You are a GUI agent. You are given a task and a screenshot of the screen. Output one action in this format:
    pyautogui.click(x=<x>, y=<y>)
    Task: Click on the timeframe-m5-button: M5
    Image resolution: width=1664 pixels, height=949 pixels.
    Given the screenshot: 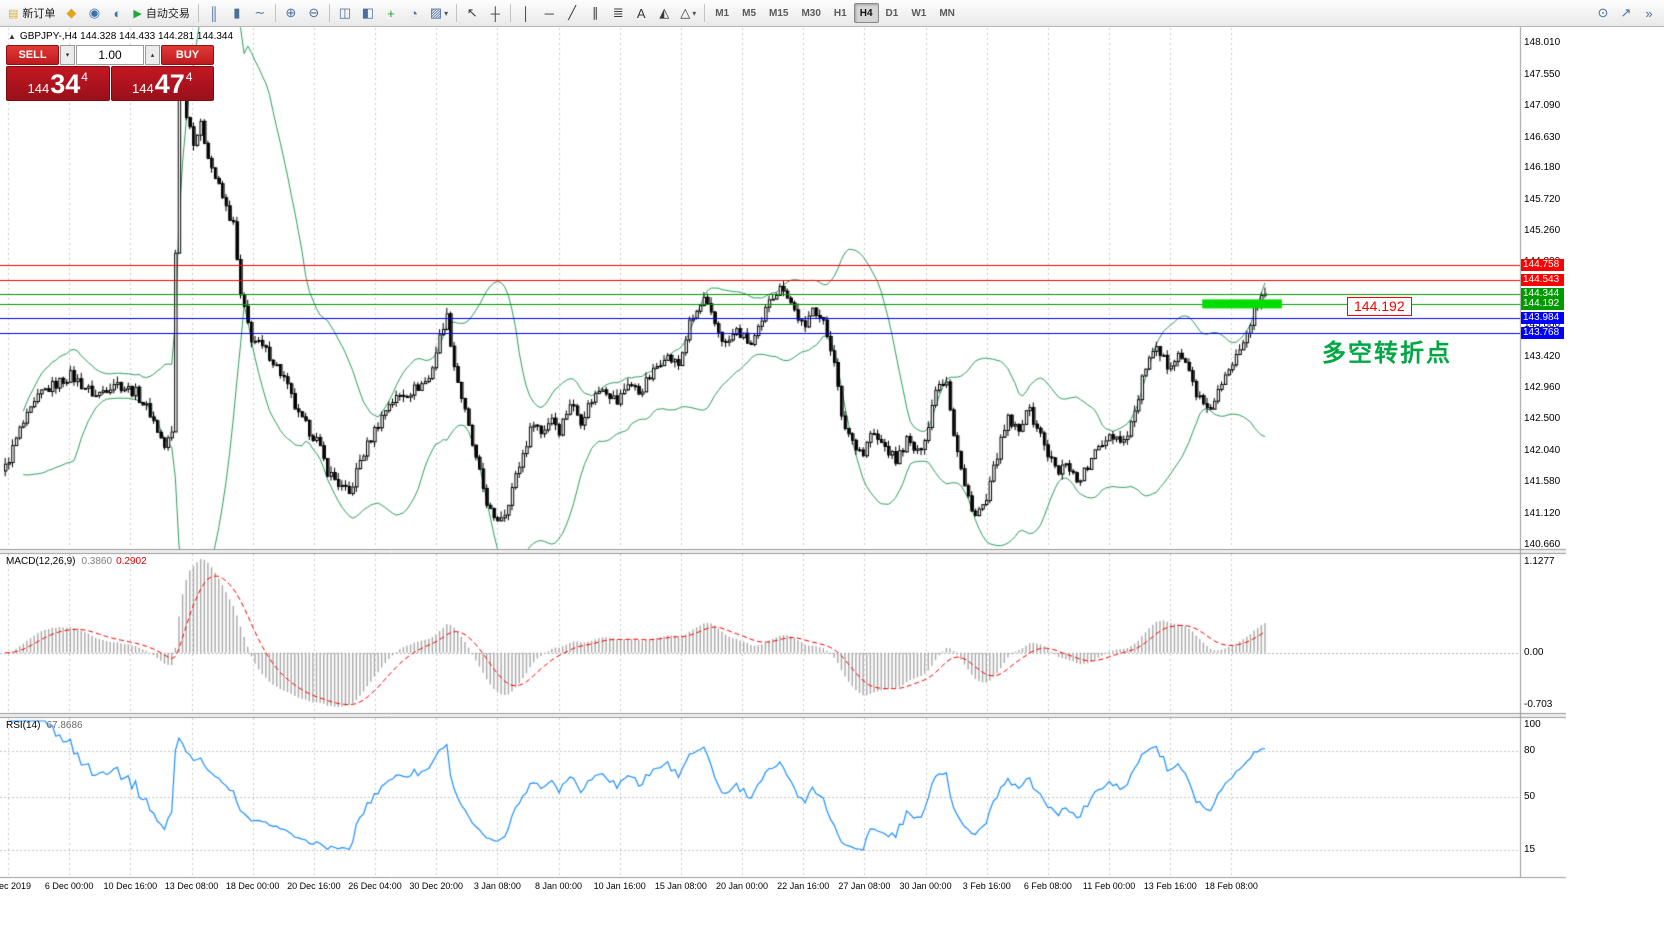 What is the action you would take?
    pyautogui.click(x=749, y=13)
    